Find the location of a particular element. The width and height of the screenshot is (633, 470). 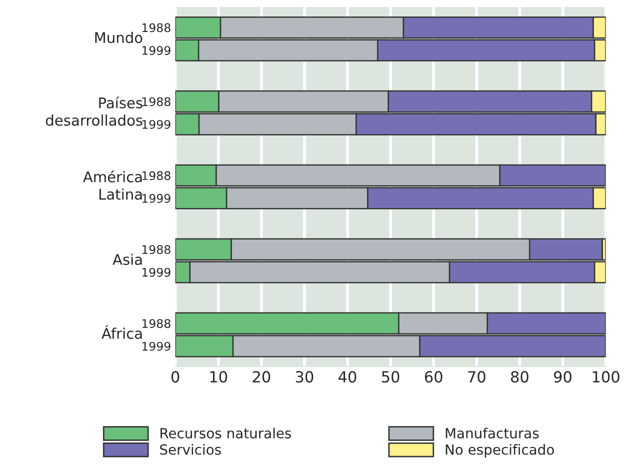

legend-label: Recursos naturales is located at coordinates (226, 433).